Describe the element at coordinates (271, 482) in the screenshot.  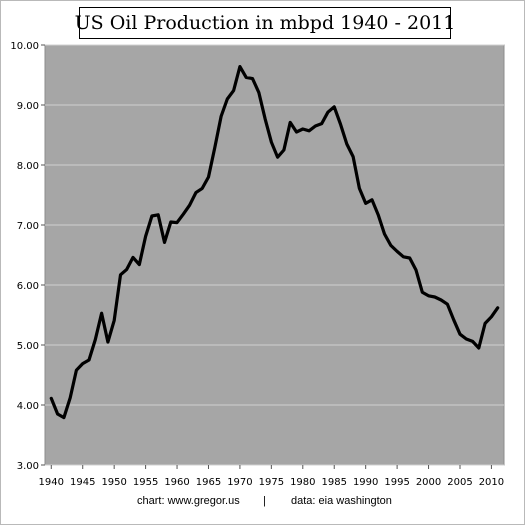
I see `x-tick-label: 1975` at that location.